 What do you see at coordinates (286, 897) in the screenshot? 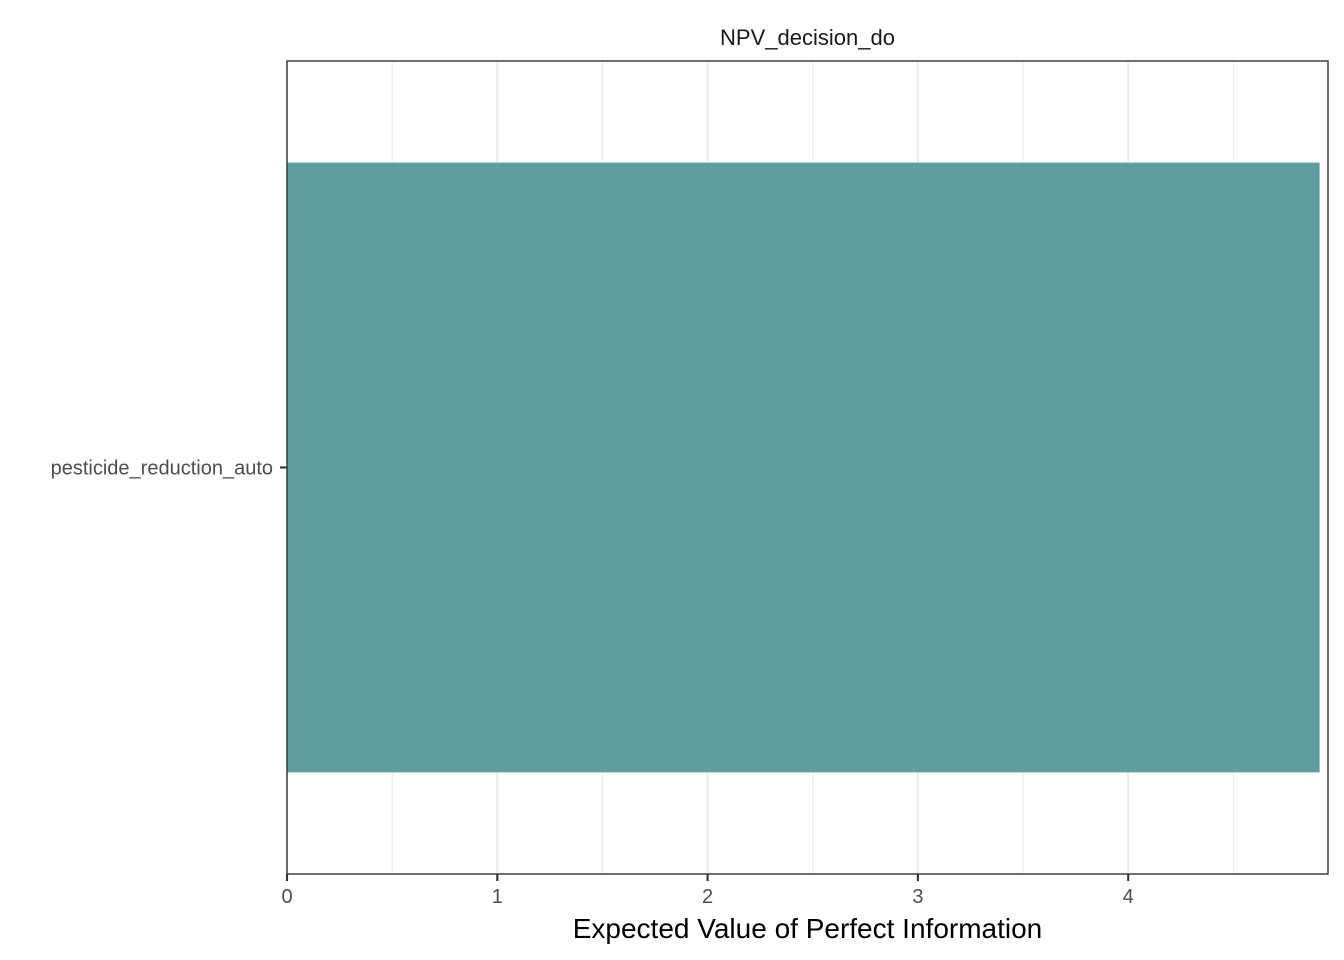
I see `x-tick-label: 0` at bounding box center [286, 897].